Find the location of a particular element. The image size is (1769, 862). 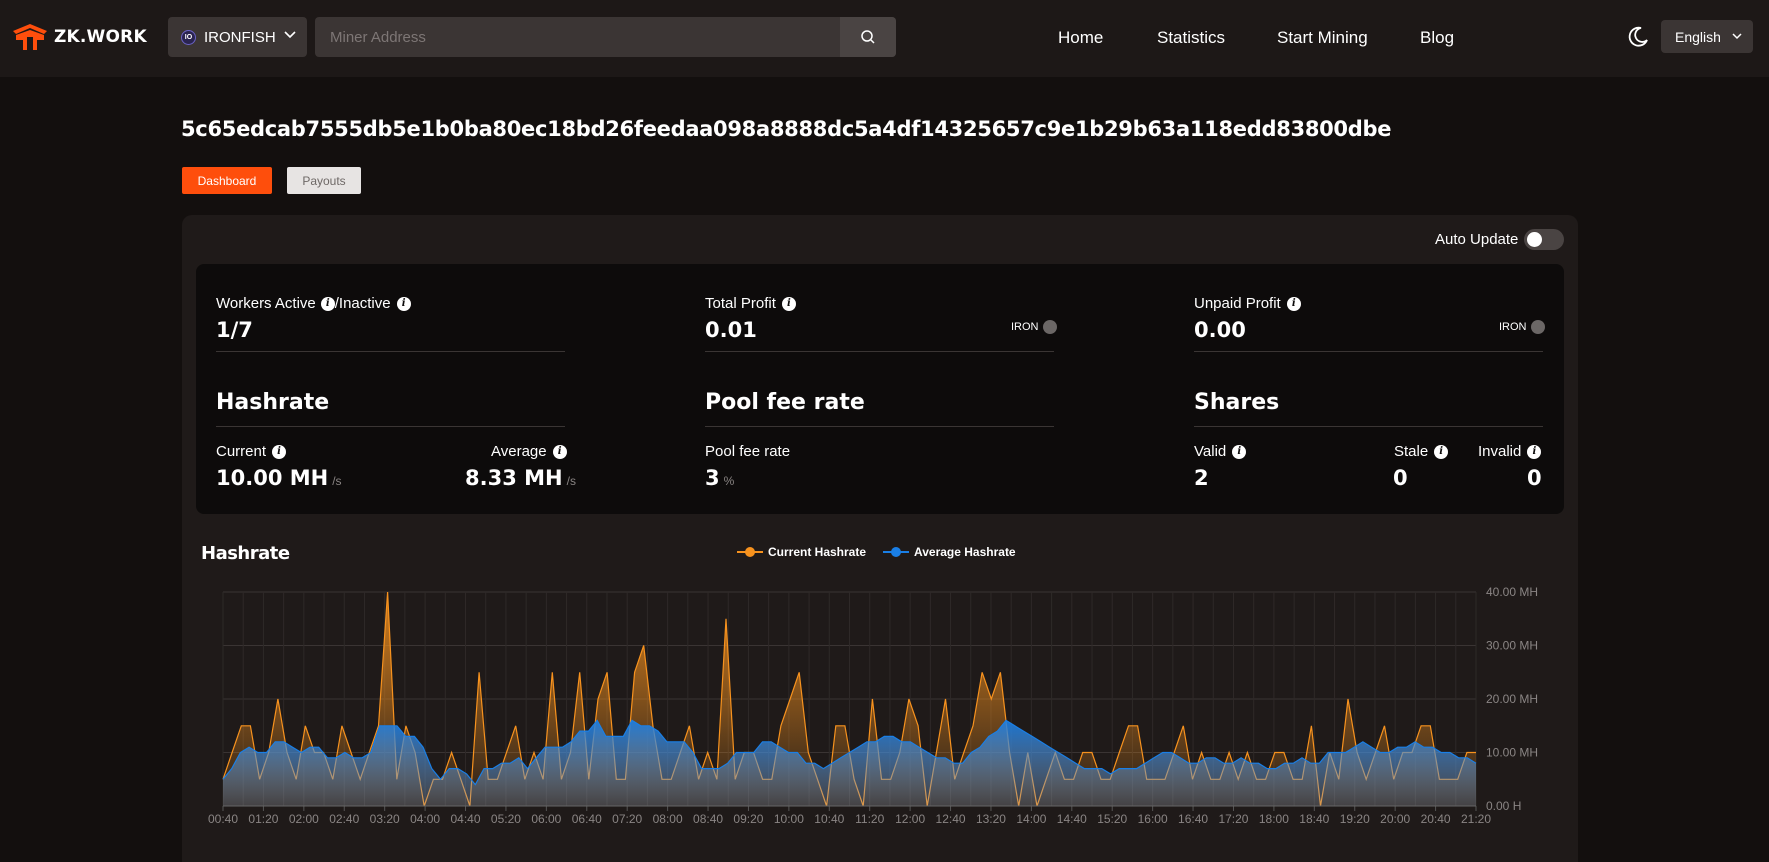

nav-statistics: Statistics is located at coordinates (1191, 37).